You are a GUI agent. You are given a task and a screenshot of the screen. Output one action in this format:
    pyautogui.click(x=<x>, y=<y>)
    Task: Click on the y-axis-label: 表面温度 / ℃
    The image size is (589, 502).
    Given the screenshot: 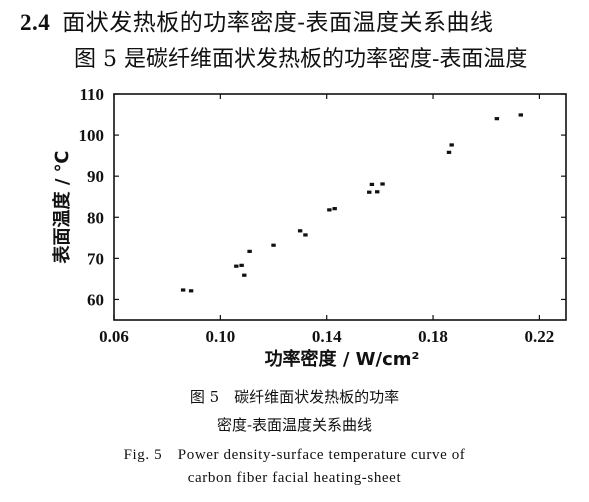 What is the action you would take?
    pyautogui.click(x=62, y=207)
    